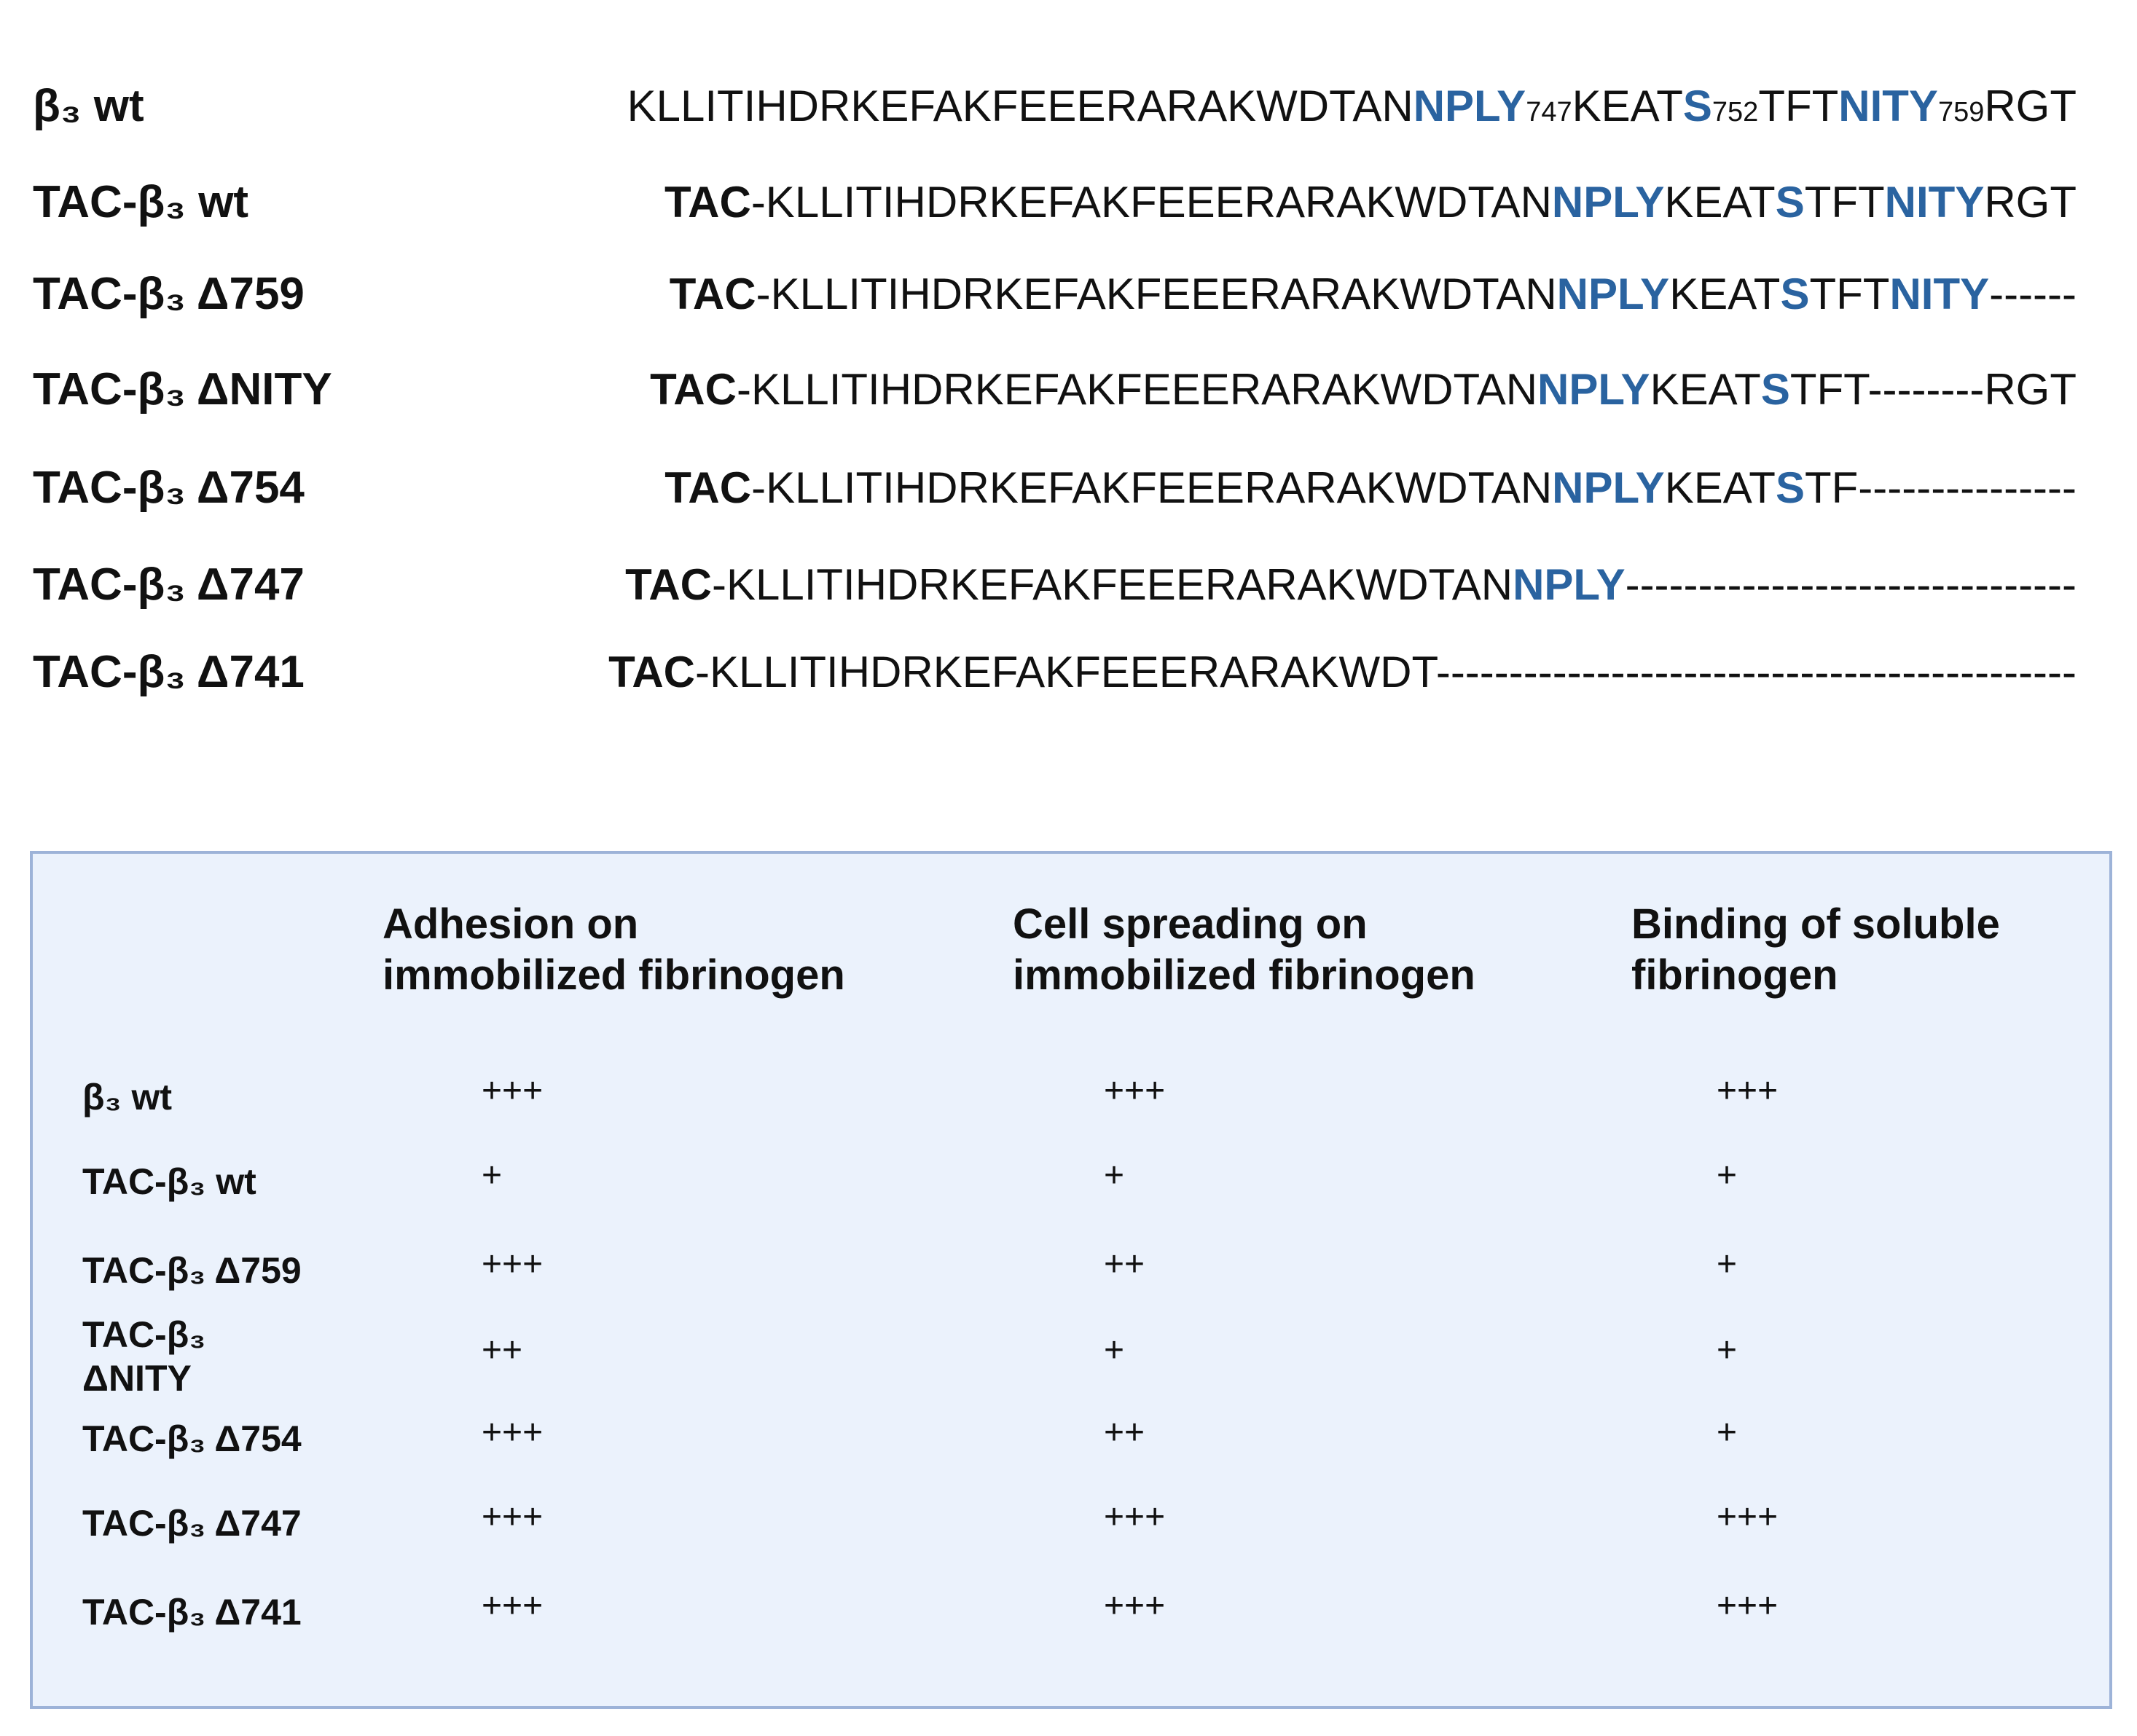 This screenshot has height=1736, width=2137. Describe the element at coordinates (169, 488) in the screenshot. I see `sequence-label: TAC-β₃ Δ754` at that location.